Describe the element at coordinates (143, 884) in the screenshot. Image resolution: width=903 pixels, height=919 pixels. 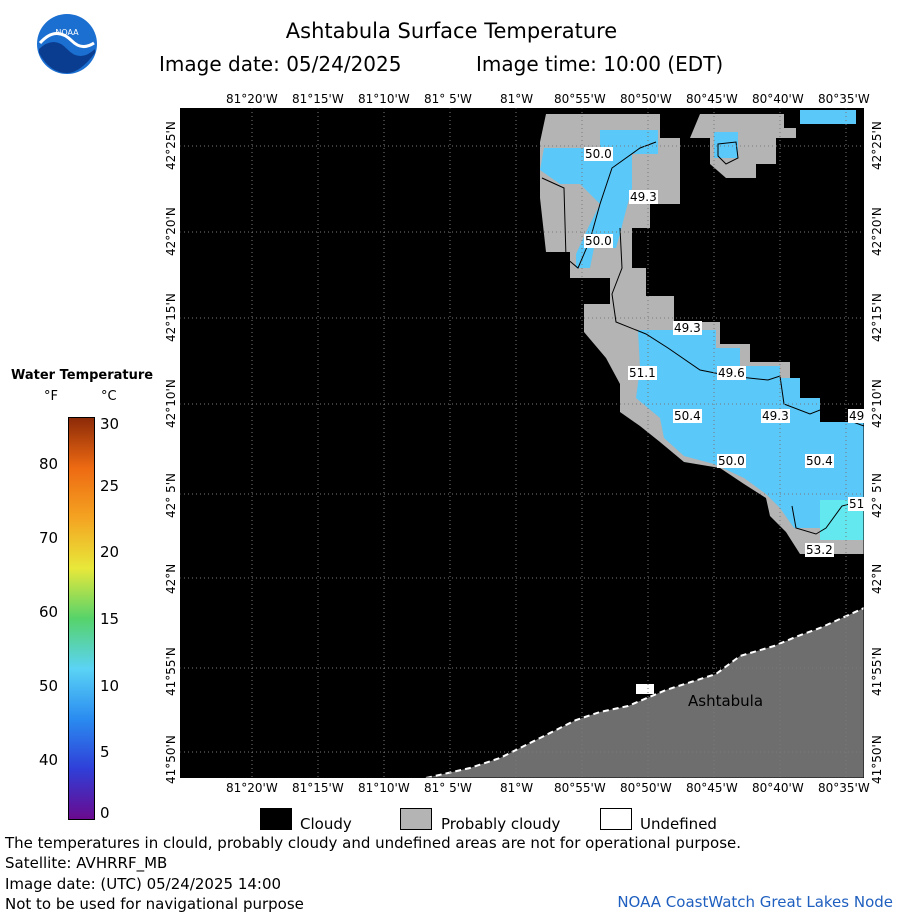
I see `footer-utc-date: Image date: (UTC) 05/24/2025 14:00` at that location.